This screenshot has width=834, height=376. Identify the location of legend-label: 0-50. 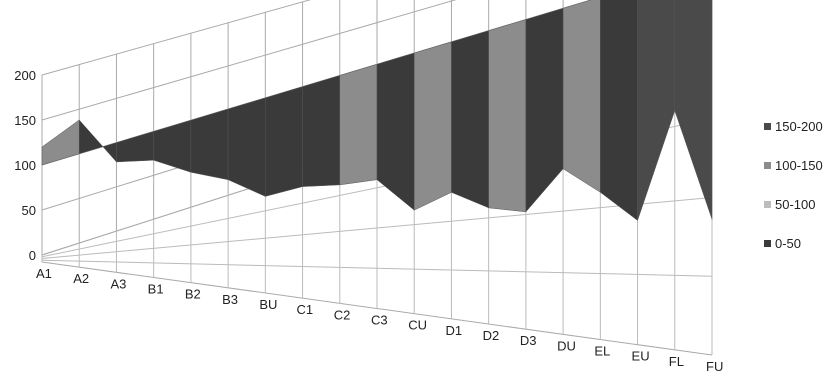
(788, 243).